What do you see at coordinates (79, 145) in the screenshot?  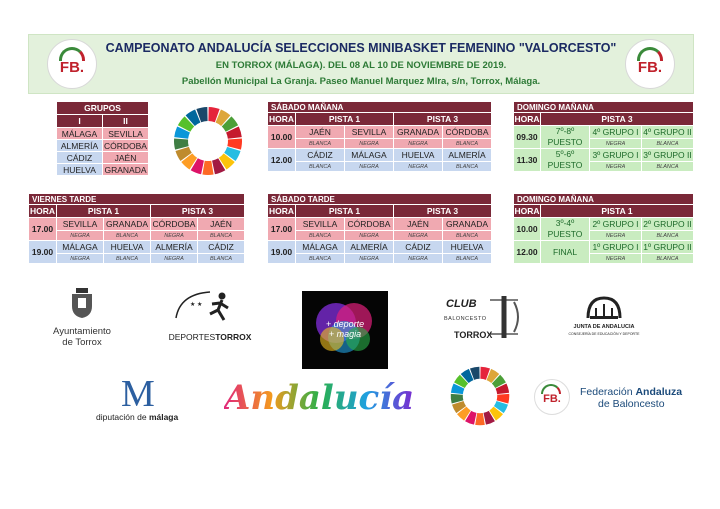 I see `grupo-cell: ALMERÍA` at bounding box center [79, 145].